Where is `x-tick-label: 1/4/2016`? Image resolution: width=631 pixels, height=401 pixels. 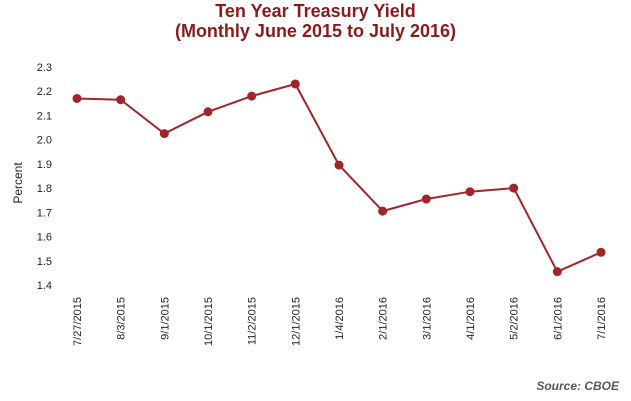
x-tick-label: 1/4/2016 is located at coordinates (340, 318).